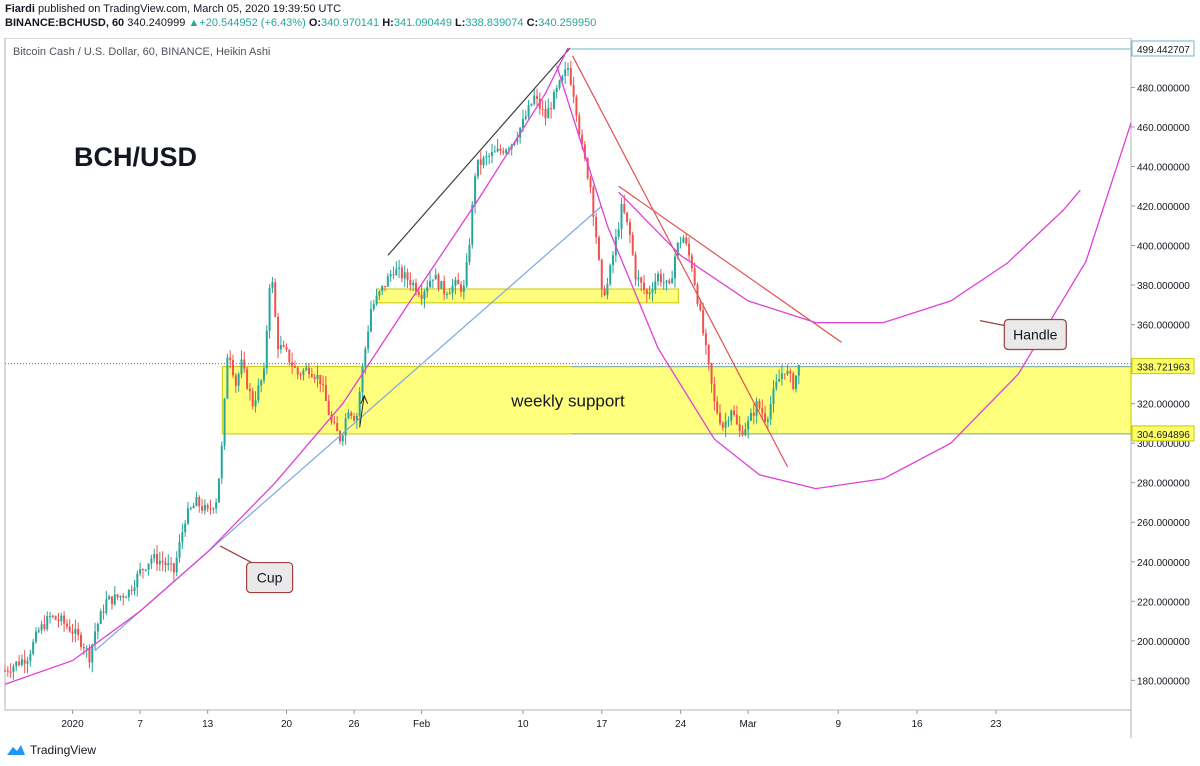 This screenshot has height=766, width=1200. What do you see at coordinates (1163, 484) in the screenshot?
I see `price-tick-label: 280.000000` at bounding box center [1163, 484].